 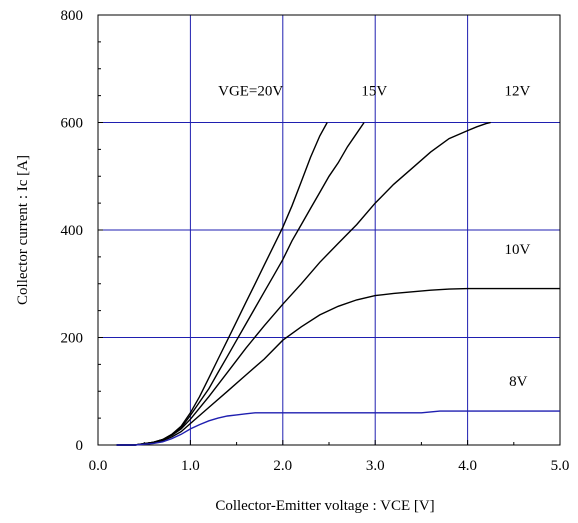 What do you see at coordinates (72, 124) in the screenshot?
I see `y-tick-label: 600` at bounding box center [72, 124].